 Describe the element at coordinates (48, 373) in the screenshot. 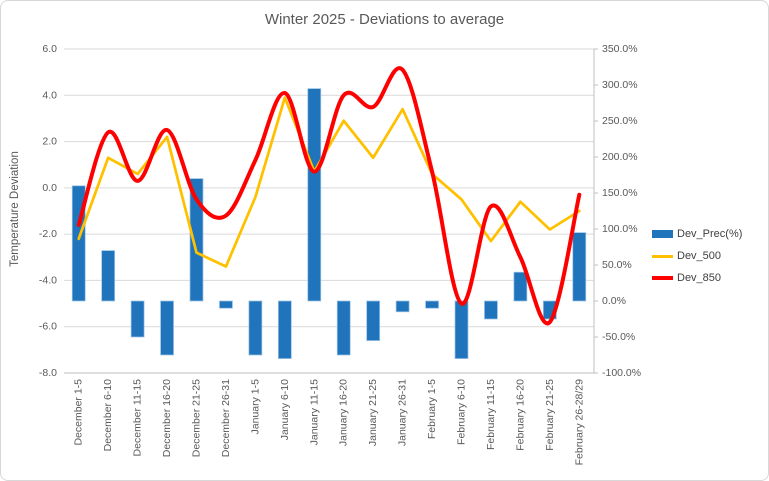

I see `left-axis-tick-label: -8.0` at that location.